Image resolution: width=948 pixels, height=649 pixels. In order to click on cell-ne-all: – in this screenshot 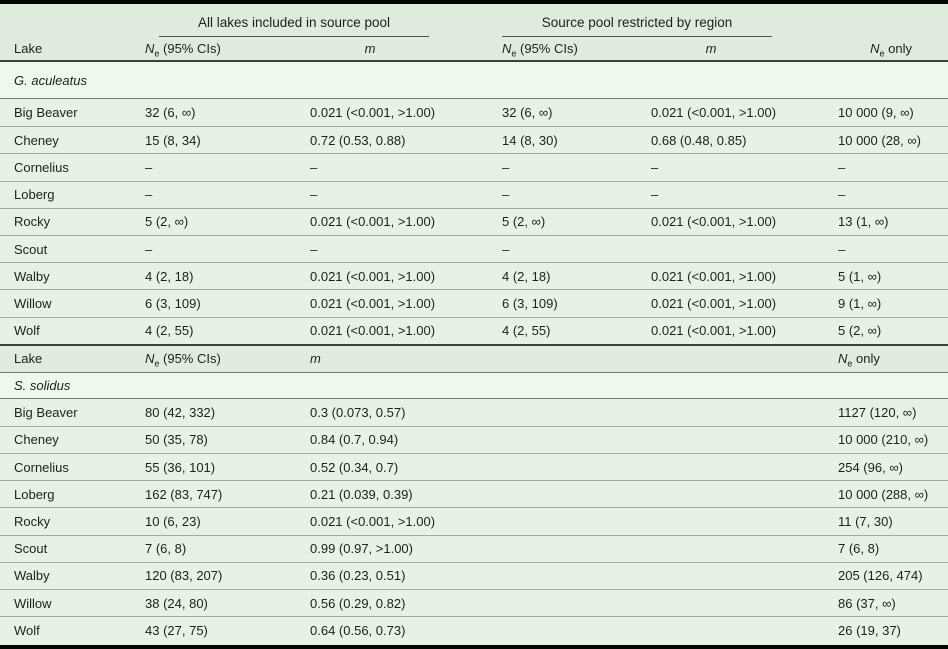, I will do `click(149, 249)`.